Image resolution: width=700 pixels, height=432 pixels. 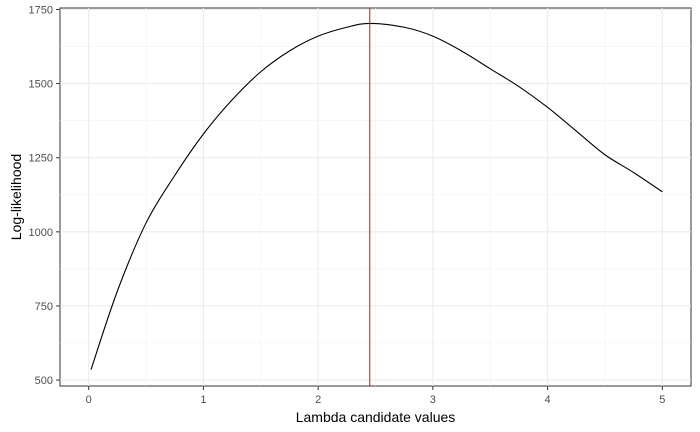 I want to click on x-tick-label: 5, so click(x=662, y=400).